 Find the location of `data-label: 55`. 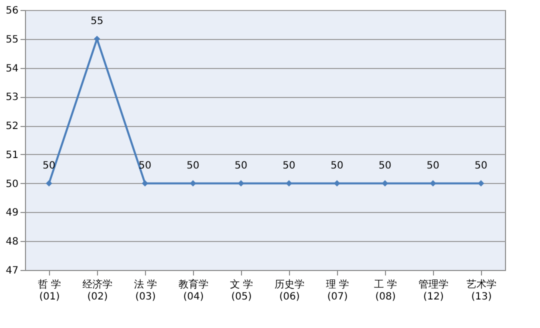

data-label: 55 is located at coordinates (97, 21).